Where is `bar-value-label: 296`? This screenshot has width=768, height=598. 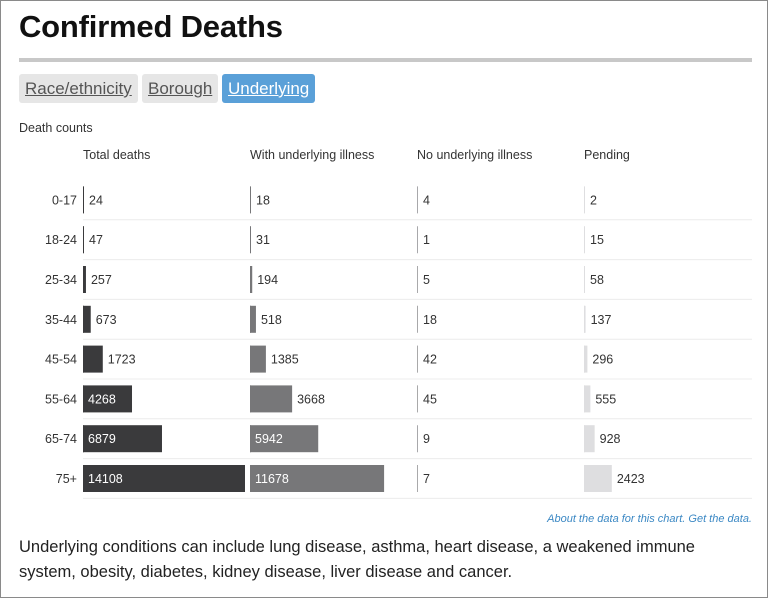 bar-value-label: 296 is located at coordinates (602, 360).